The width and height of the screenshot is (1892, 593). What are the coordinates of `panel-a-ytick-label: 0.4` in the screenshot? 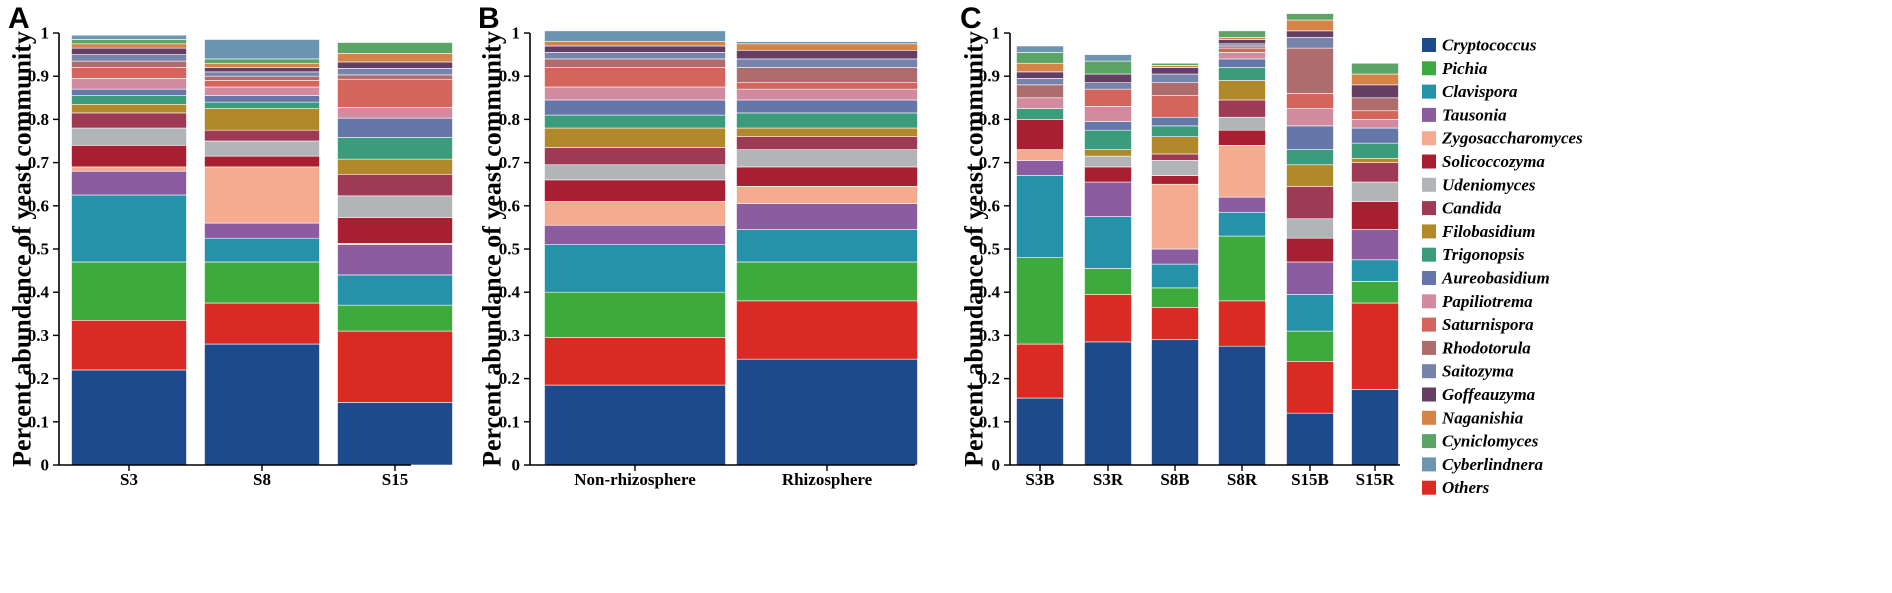 It's located at (39, 292).